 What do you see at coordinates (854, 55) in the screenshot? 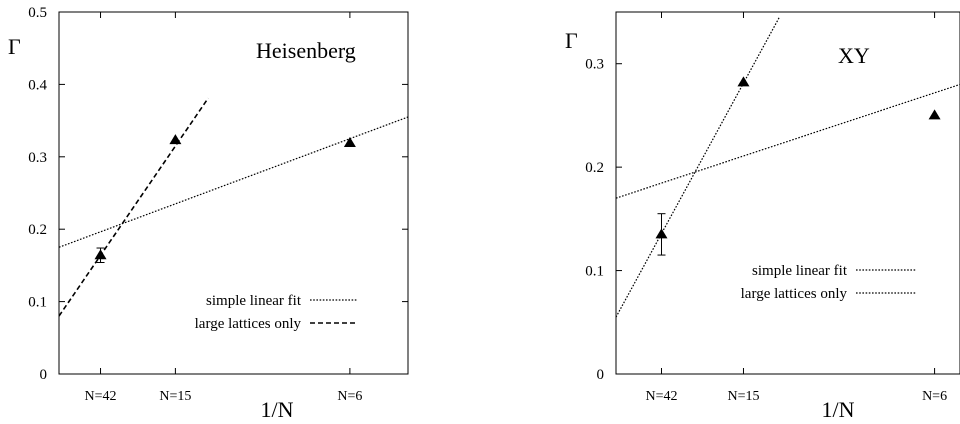
I see `panel-title: XY` at bounding box center [854, 55].